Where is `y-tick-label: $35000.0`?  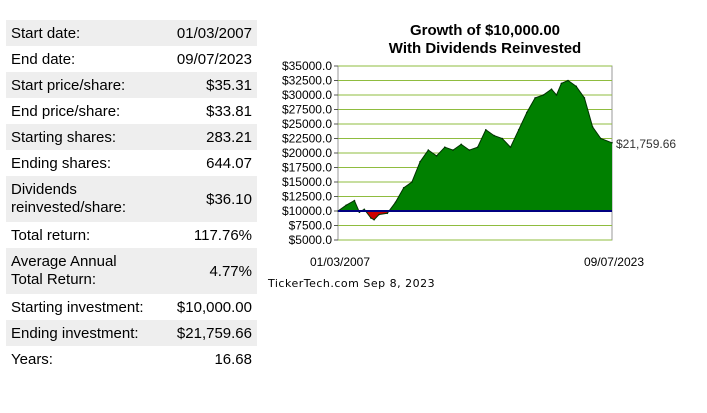 y-tick-label: $35000.0 is located at coordinates (307, 66).